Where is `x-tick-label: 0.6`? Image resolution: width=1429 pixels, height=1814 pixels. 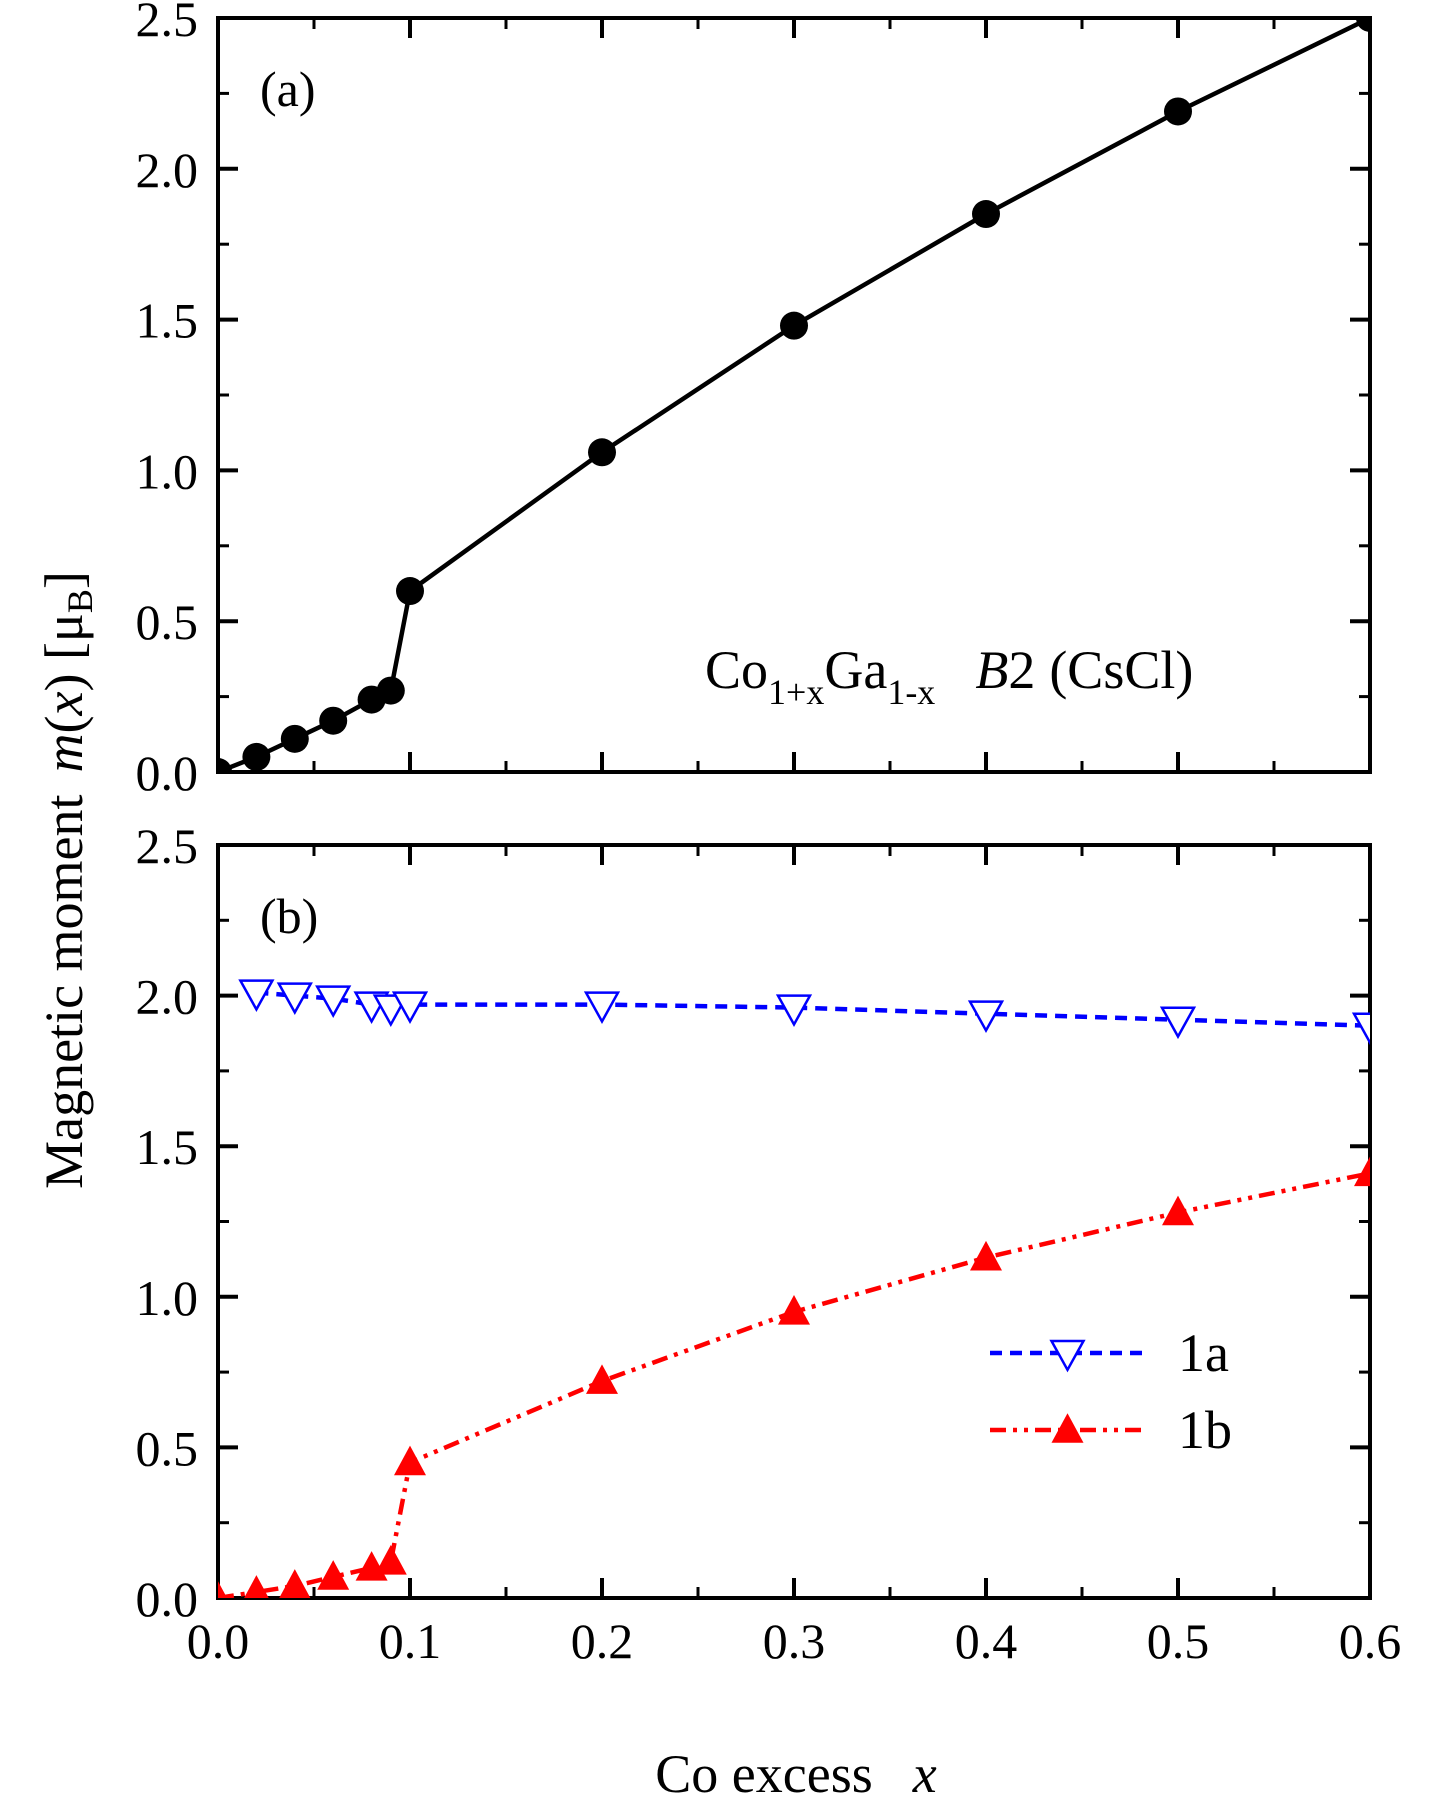 x-tick-label: 0.6 is located at coordinates (1370, 1641).